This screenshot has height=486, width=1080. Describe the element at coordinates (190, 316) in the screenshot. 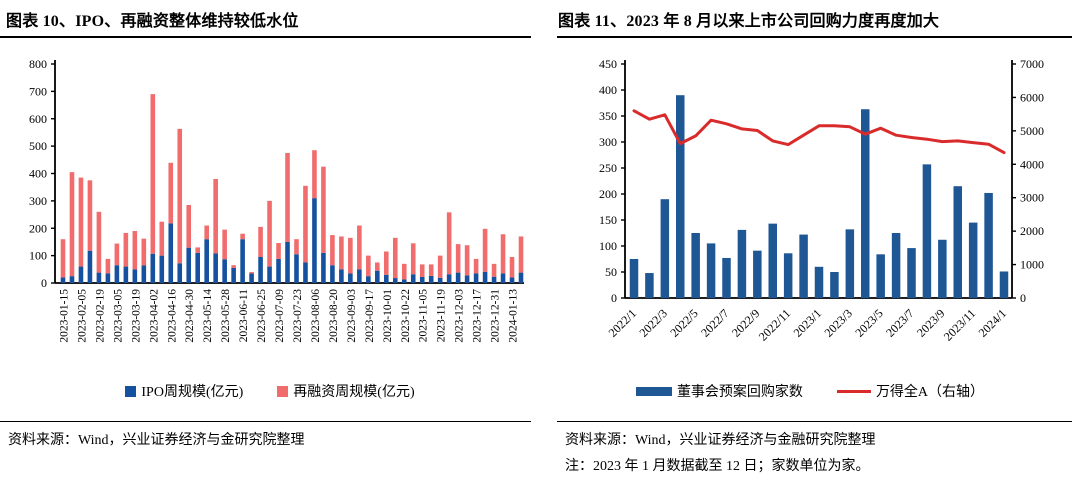

I see `svg-text: 2023-04-30` at that location.